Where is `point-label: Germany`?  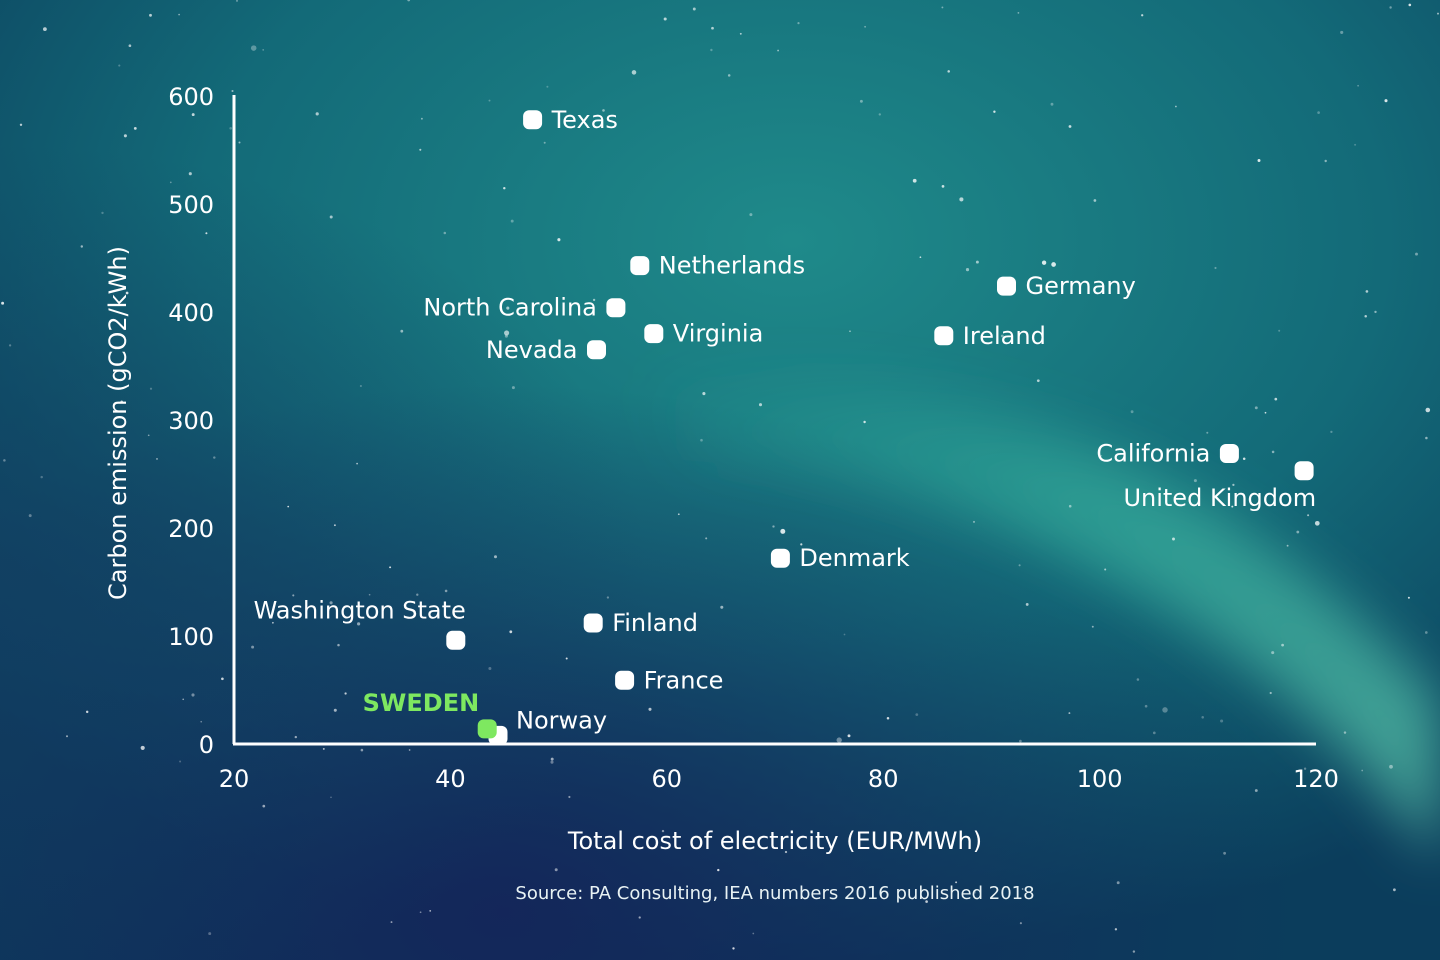 point-label: Germany is located at coordinates (1081, 286).